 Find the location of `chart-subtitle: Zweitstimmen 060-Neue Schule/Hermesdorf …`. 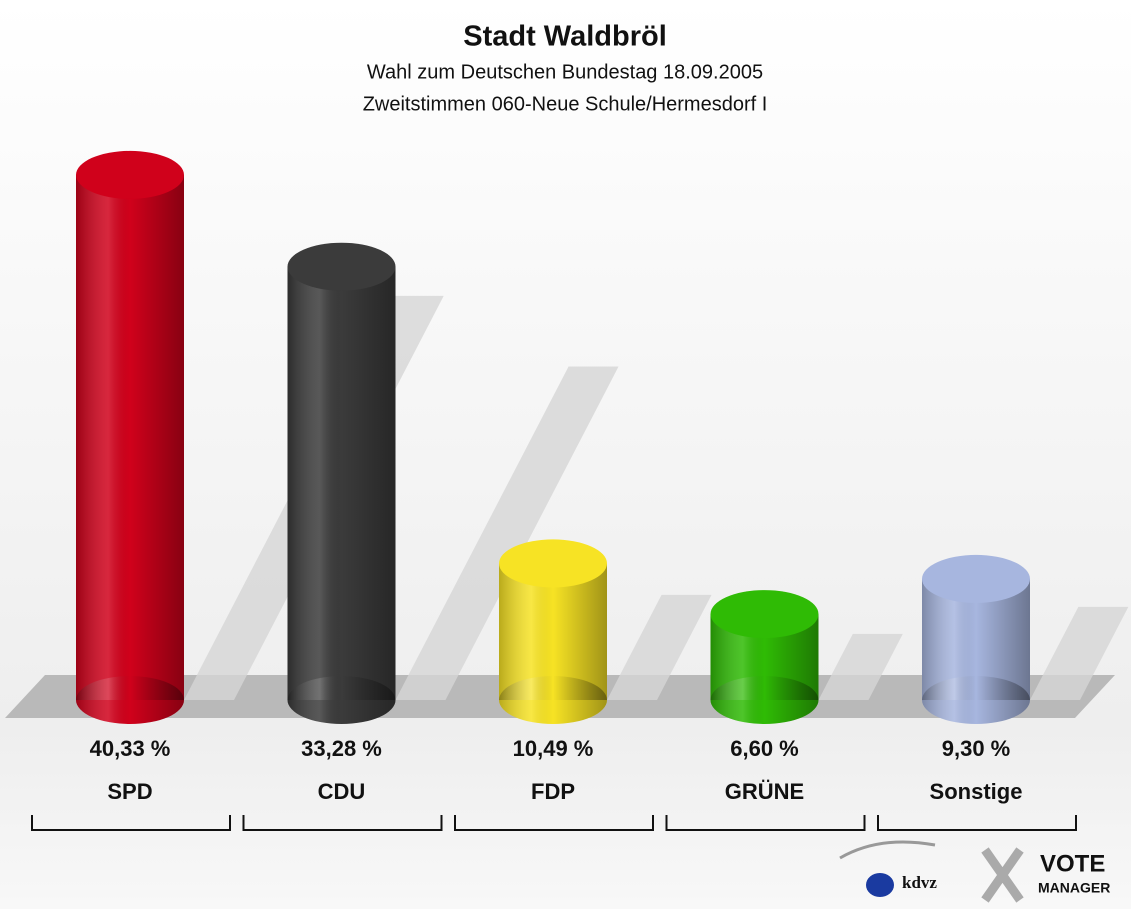

chart-subtitle: Zweitstimmen 060-Neue Schule/Hermesdorf … is located at coordinates (565, 104).